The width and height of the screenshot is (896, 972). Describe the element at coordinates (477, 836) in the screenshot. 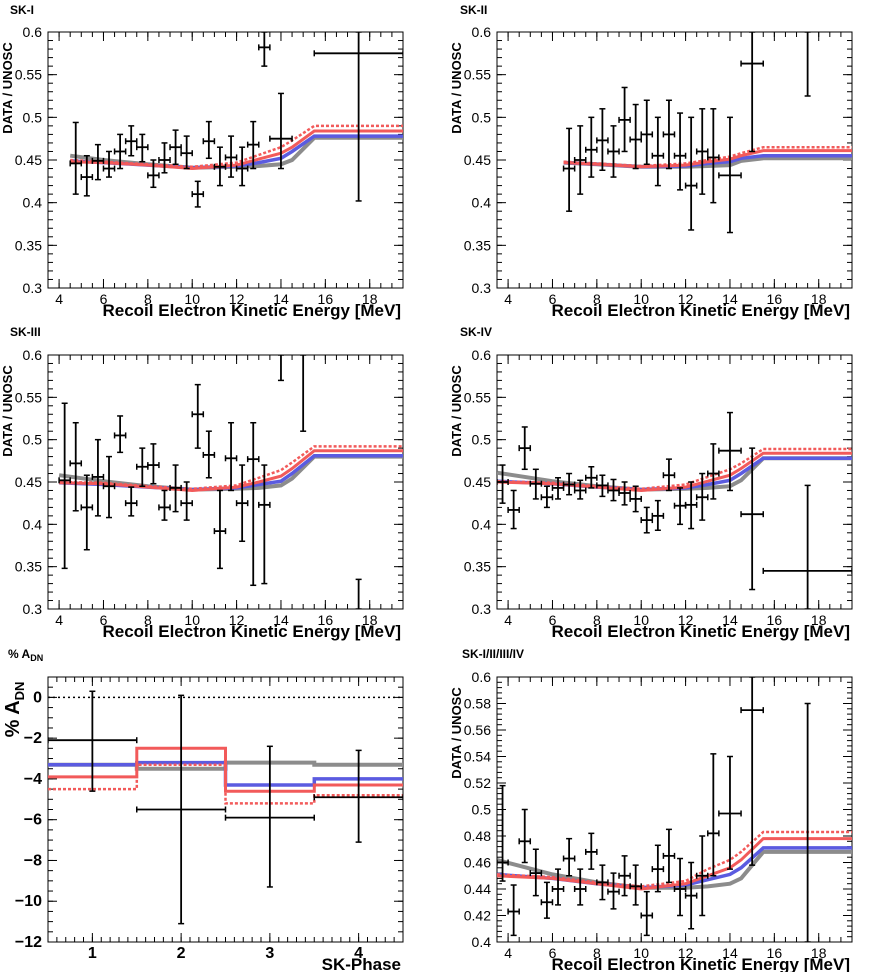

I see `y-tick-label: 0.48` at that location.